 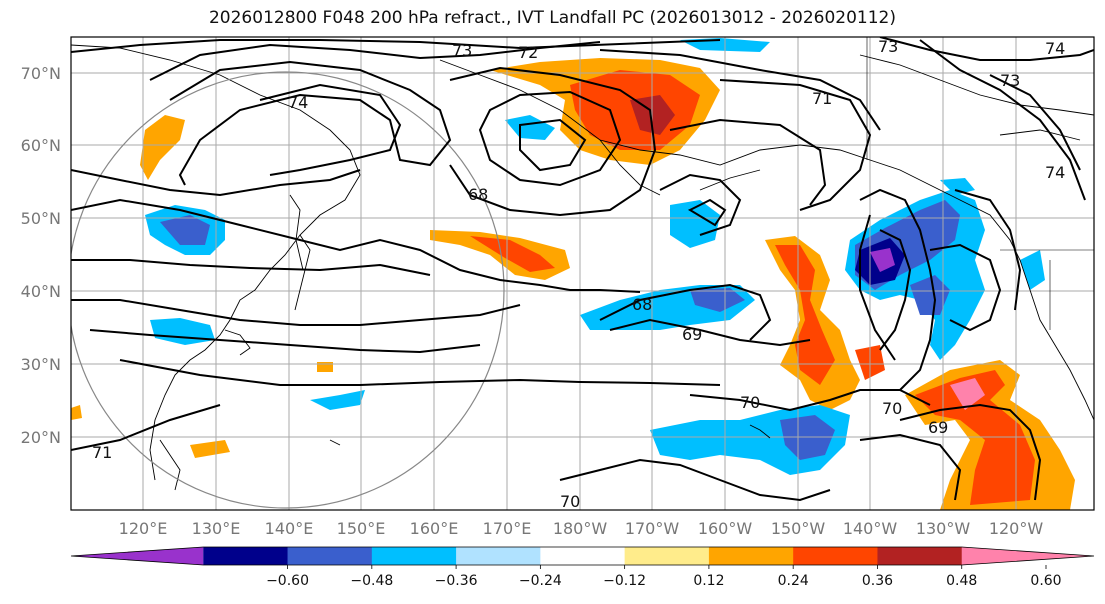 What do you see at coordinates (371, 581) in the screenshot?
I see `colorbar-tick-label: −0.48` at bounding box center [371, 581].